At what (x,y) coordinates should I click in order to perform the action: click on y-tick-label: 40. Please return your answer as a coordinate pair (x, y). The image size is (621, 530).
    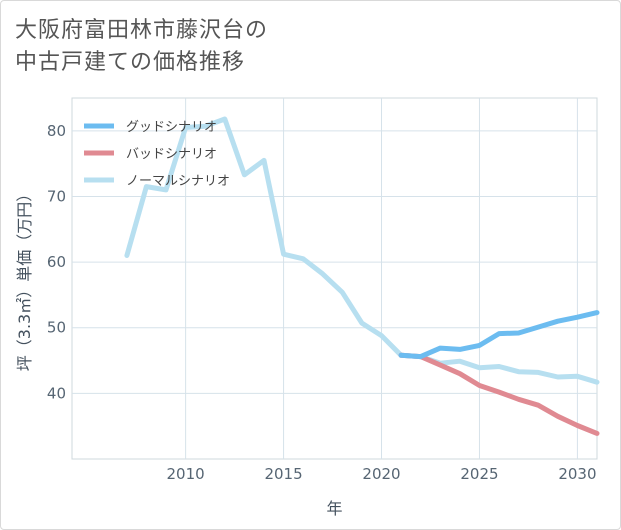
    Looking at the image, I should click on (56, 393).